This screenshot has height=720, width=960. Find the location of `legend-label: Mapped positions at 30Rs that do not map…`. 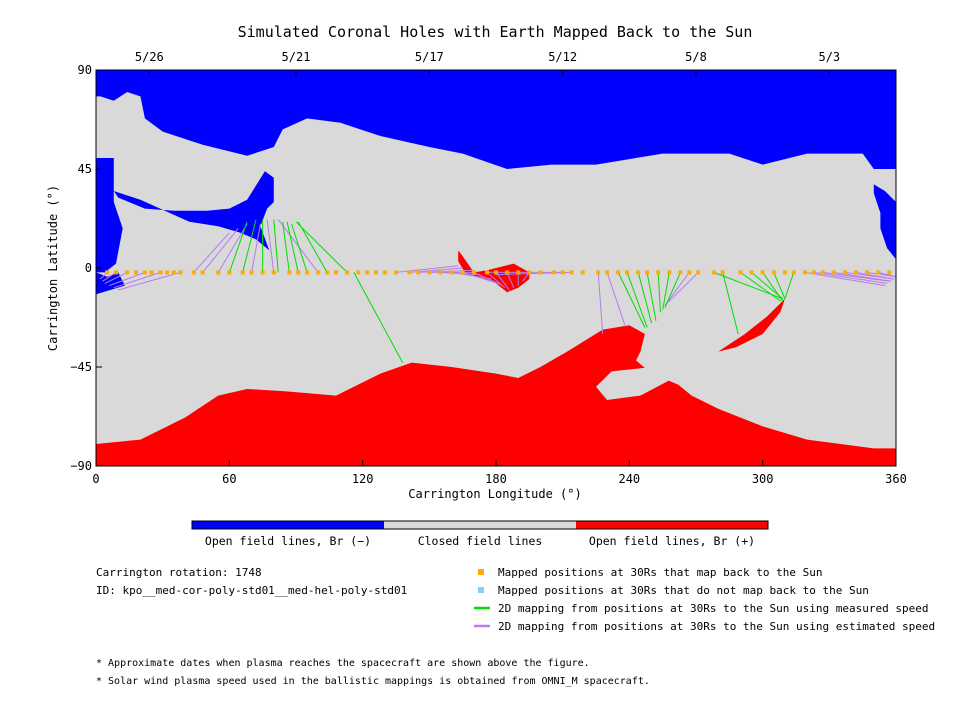

legend-label: Mapped positions at 30Rs that do not map… is located at coordinates (683, 590).